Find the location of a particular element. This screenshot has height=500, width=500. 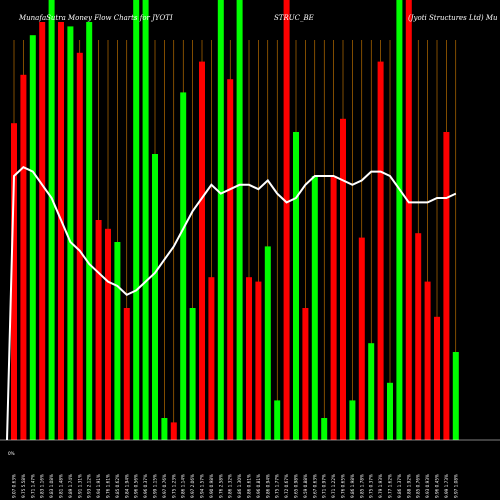

chart-title-right: (Jyoti Structures Ltd) Mu is located at coordinates (453, 18).